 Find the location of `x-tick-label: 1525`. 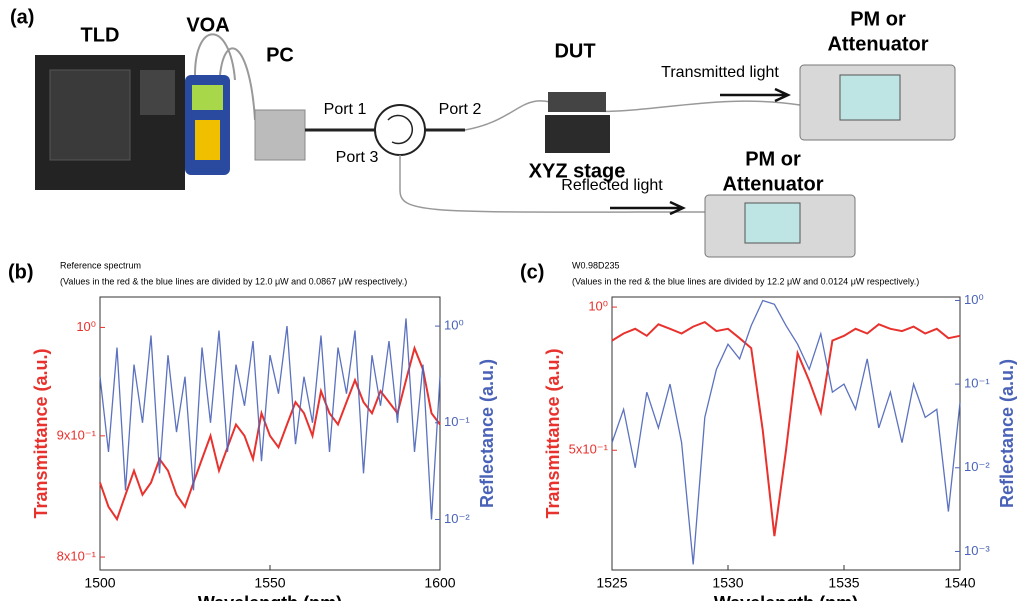

x-tick-label: 1525 is located at coordinates (611, 583).